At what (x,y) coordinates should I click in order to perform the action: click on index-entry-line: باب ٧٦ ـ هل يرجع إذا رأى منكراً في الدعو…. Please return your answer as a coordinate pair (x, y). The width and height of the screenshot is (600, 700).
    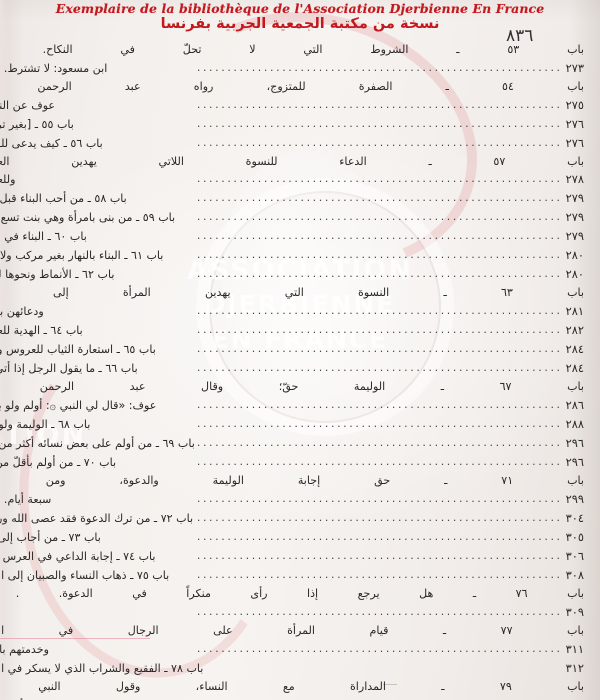
    Looking at the image, I should click on (292, 593).